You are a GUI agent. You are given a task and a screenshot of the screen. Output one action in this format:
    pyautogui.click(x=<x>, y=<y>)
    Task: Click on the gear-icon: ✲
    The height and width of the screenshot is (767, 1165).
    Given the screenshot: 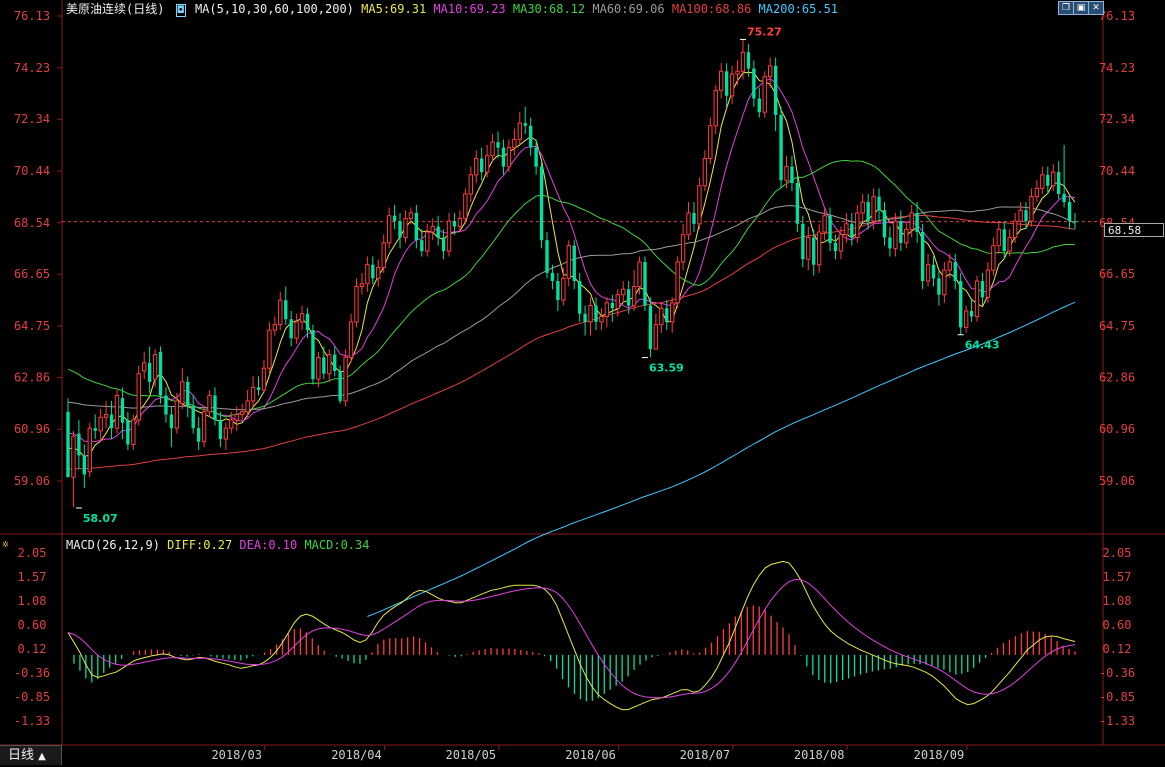 What is the action you would take?
    pyautogui.click(x=5, y=543)
    